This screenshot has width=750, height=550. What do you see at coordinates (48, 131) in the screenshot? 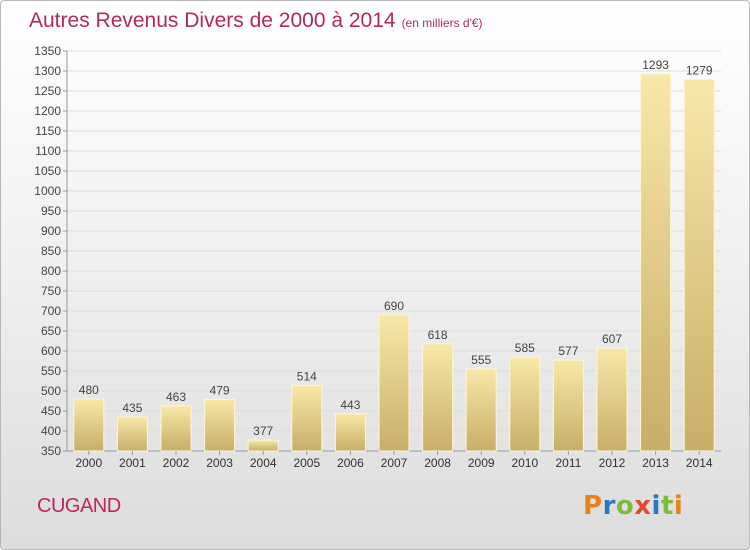
I see `y-tick-label: 1150` at bounding box center [48, 131].